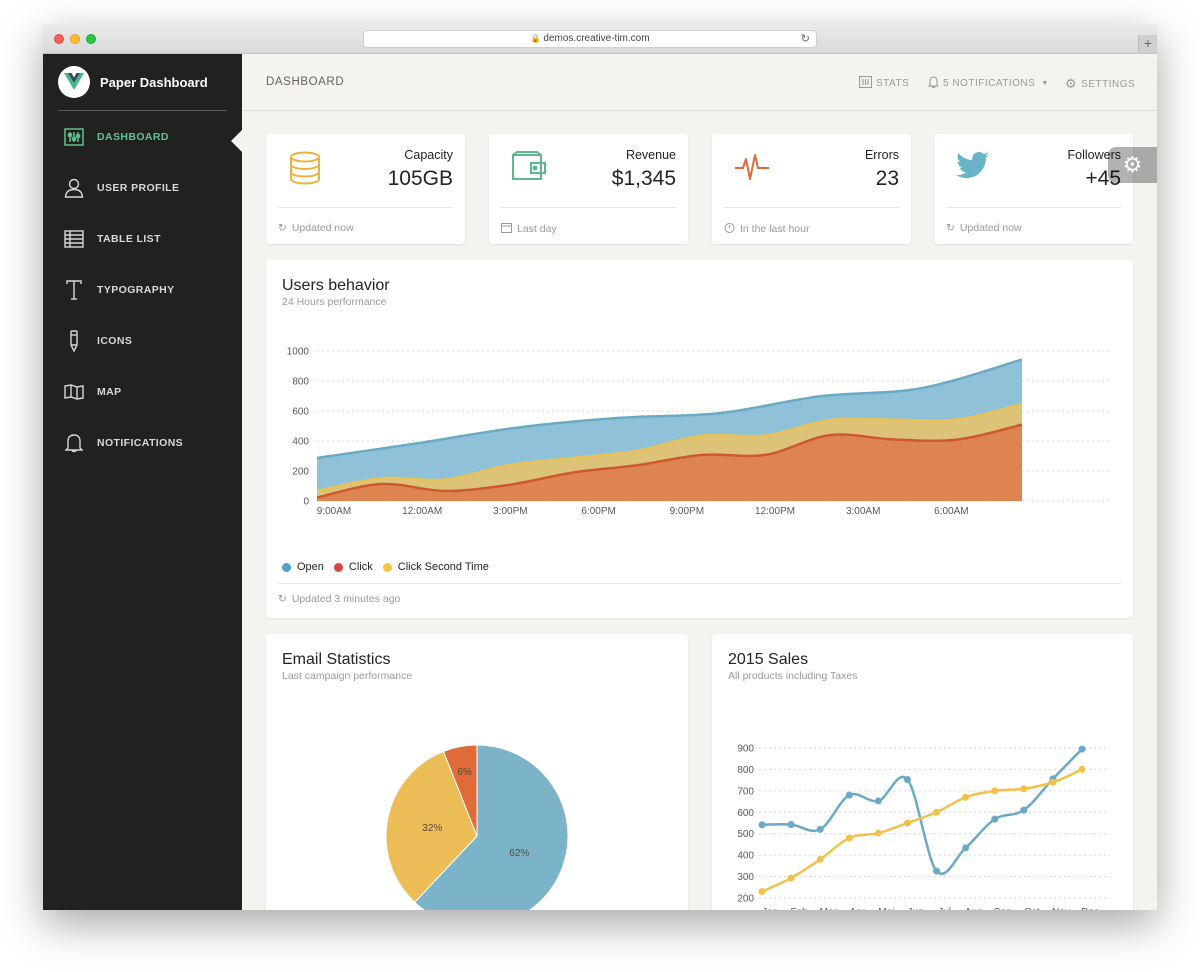 The image size is (1200, 972). What do you see at coordinates (74, 137) in the screenshot?
I see `equalizer-icon` at bounding box center [74, 137].